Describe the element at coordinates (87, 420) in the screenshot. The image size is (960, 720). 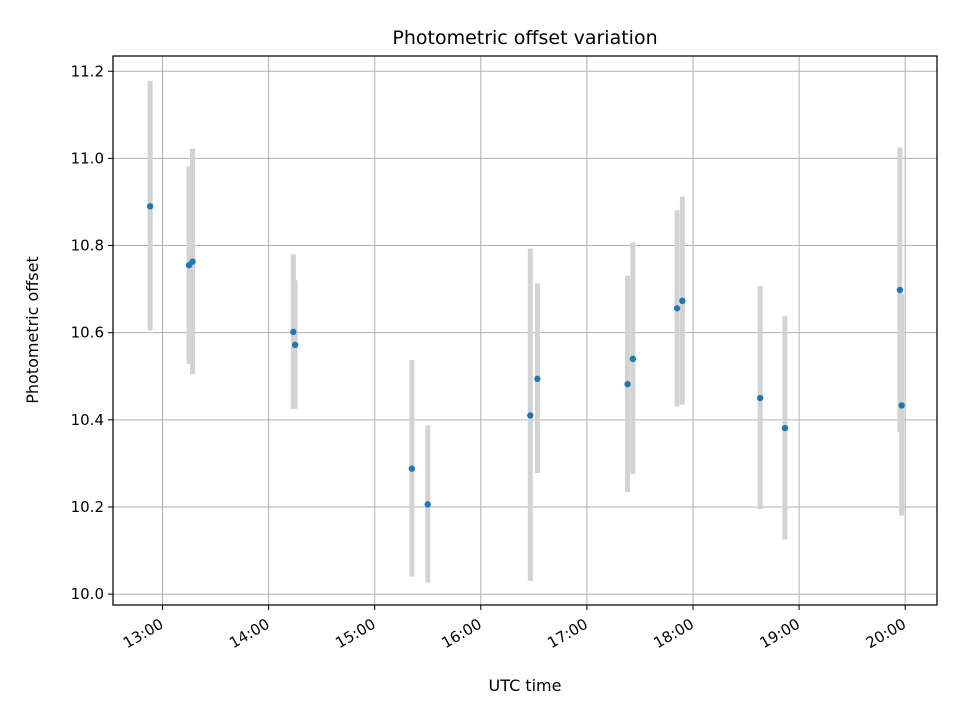
I see `y-tick-label: 10.4` at that location.